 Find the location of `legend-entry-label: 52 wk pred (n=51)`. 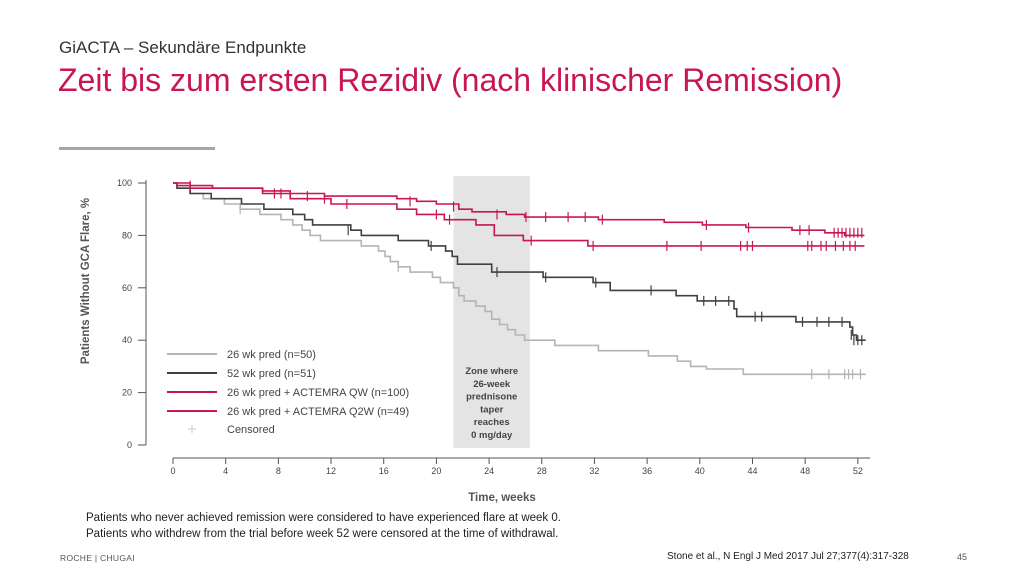

legend-entry-label: 52 wk pred (n=51) is located at coordinates (271, 374).